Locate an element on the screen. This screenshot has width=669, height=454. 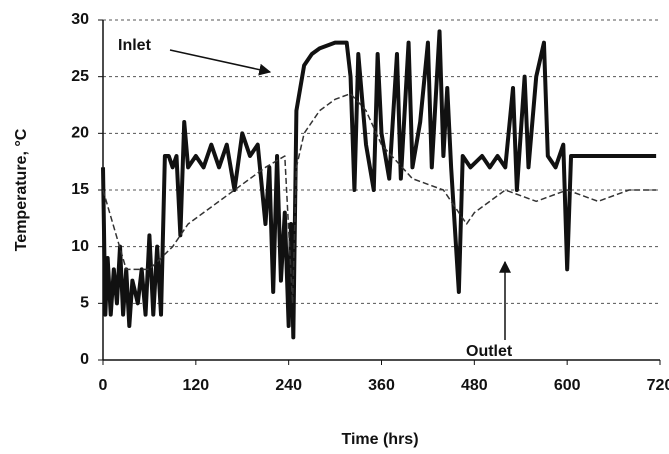
x-tick-label: 480 is located at coordinates (474, 385).